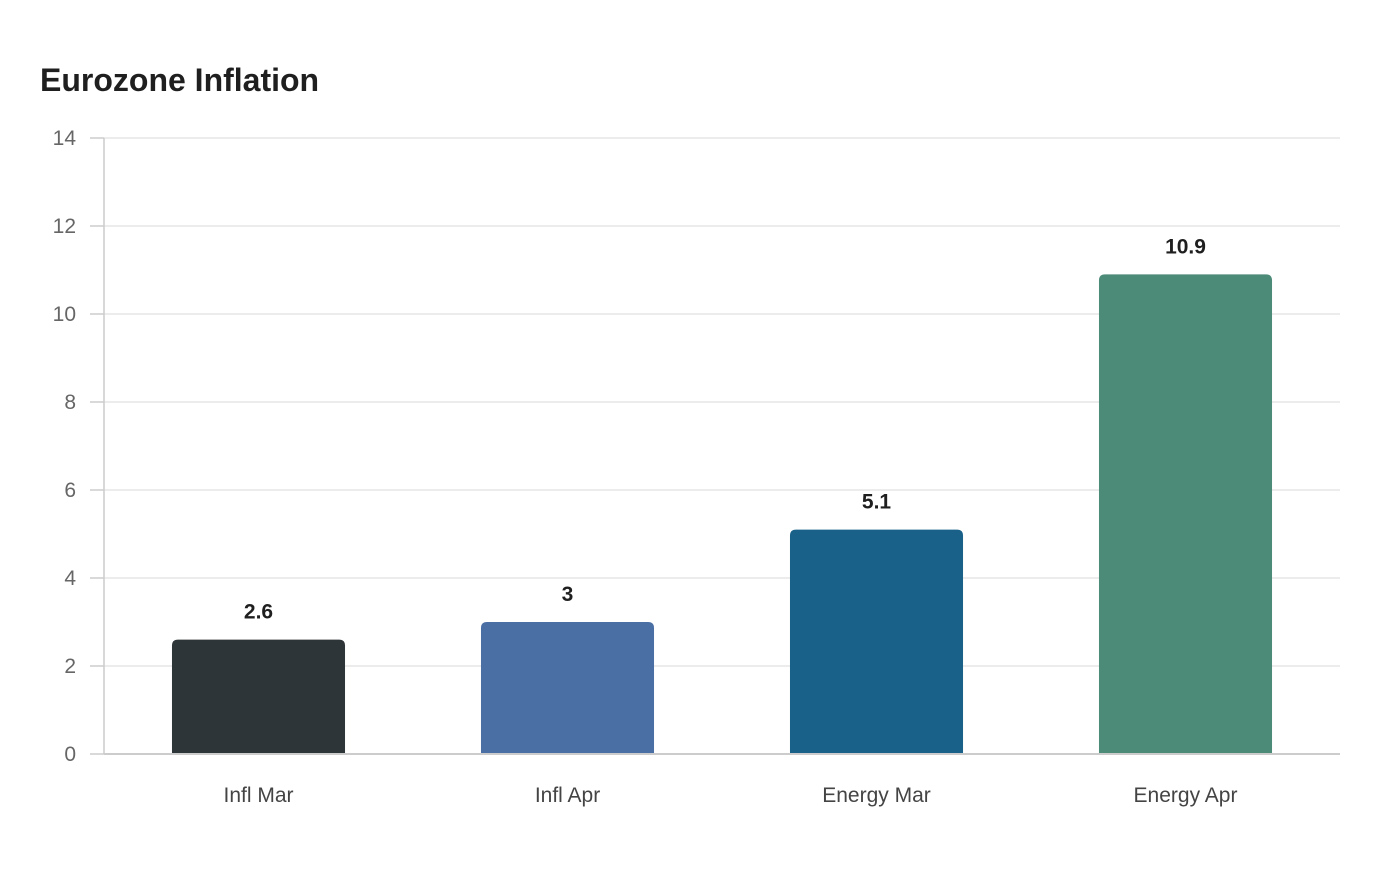 The width and height of the screenshot is (1400, 880). What do you see at coordinates (567, 795) in the screenshot?
I see `x-tick-label: Infl Apr` at bounding box center [567, 795].